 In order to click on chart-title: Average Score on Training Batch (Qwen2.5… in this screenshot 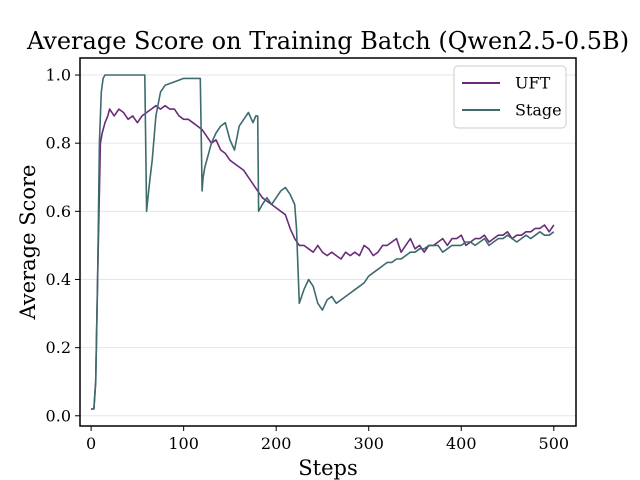, I will do `click(327, 41)`.